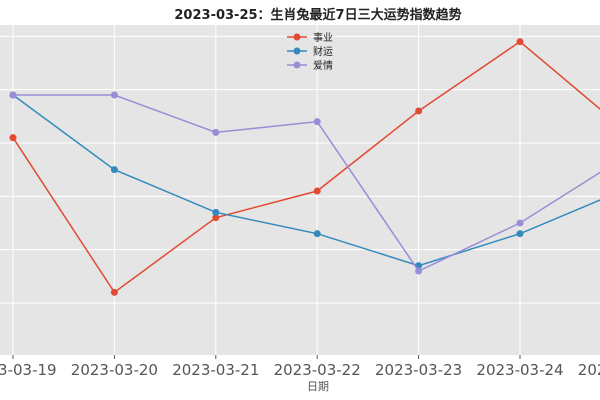  What do you see at coordinates (519, 370) in the screenshot?
I see `x-tick-label: 2023-03-24` at bounding box center [519, 370].